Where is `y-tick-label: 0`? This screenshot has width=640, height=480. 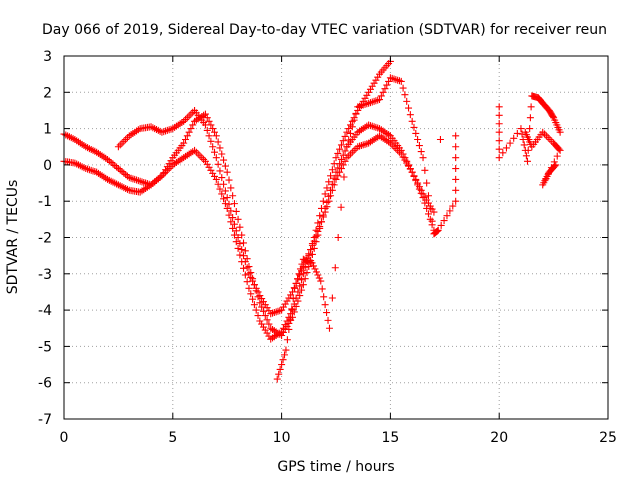 y-tick-label: 0 is located at coordinates (47, 166).